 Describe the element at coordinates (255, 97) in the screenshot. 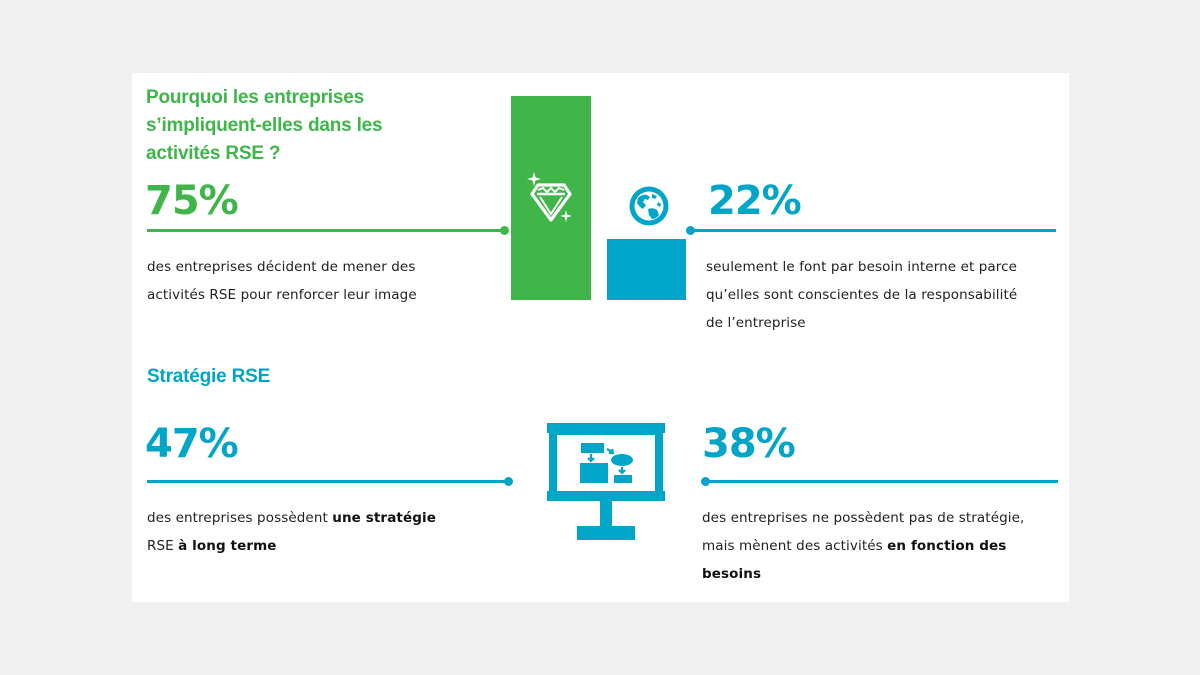

I see `section1-title-line: Pourquoi les entreprises` at that location.